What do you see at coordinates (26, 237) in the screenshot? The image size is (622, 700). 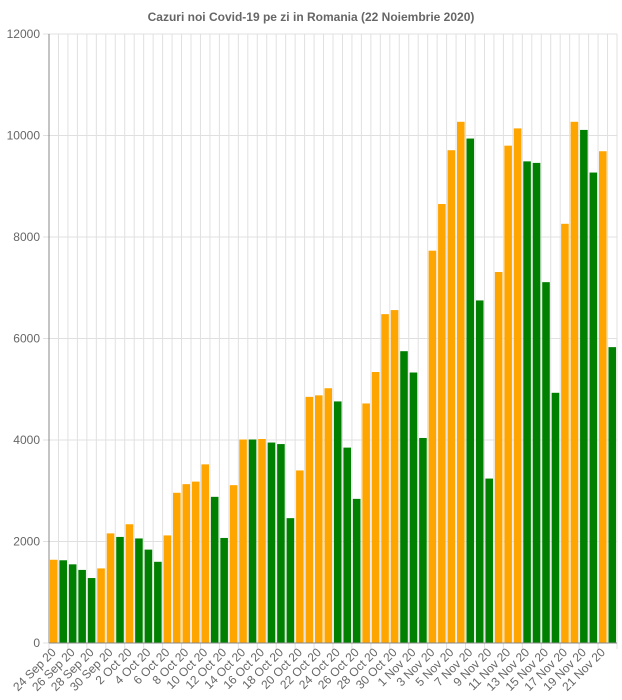 I see `y-tick-label: 8000` at bounding box center [26, 237].